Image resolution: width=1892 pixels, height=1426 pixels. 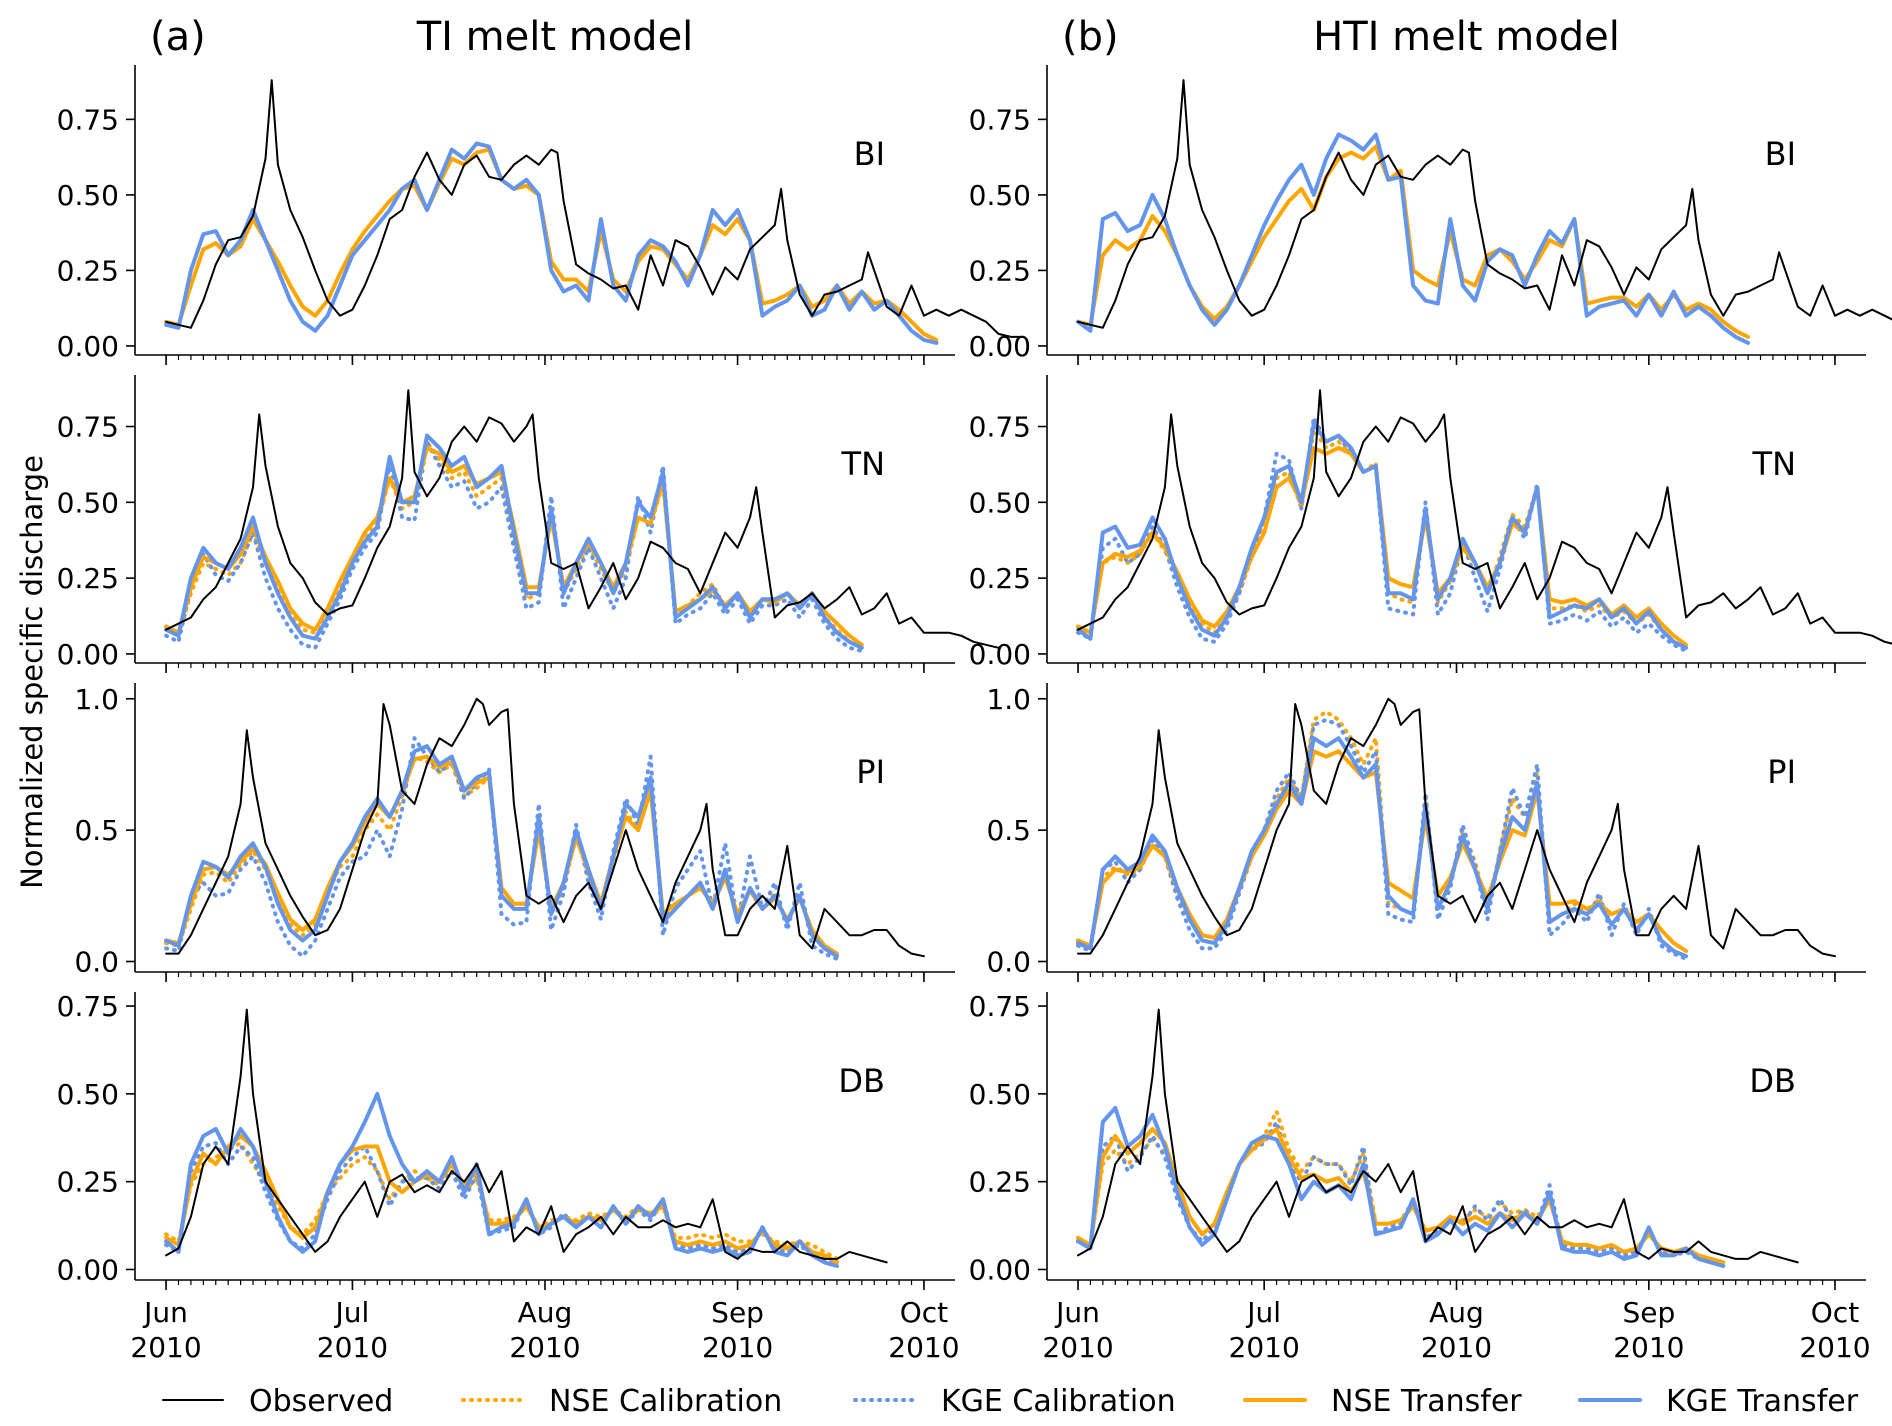 I want to click on panel-title-a: TI melt model, so click(x=555, y=37).